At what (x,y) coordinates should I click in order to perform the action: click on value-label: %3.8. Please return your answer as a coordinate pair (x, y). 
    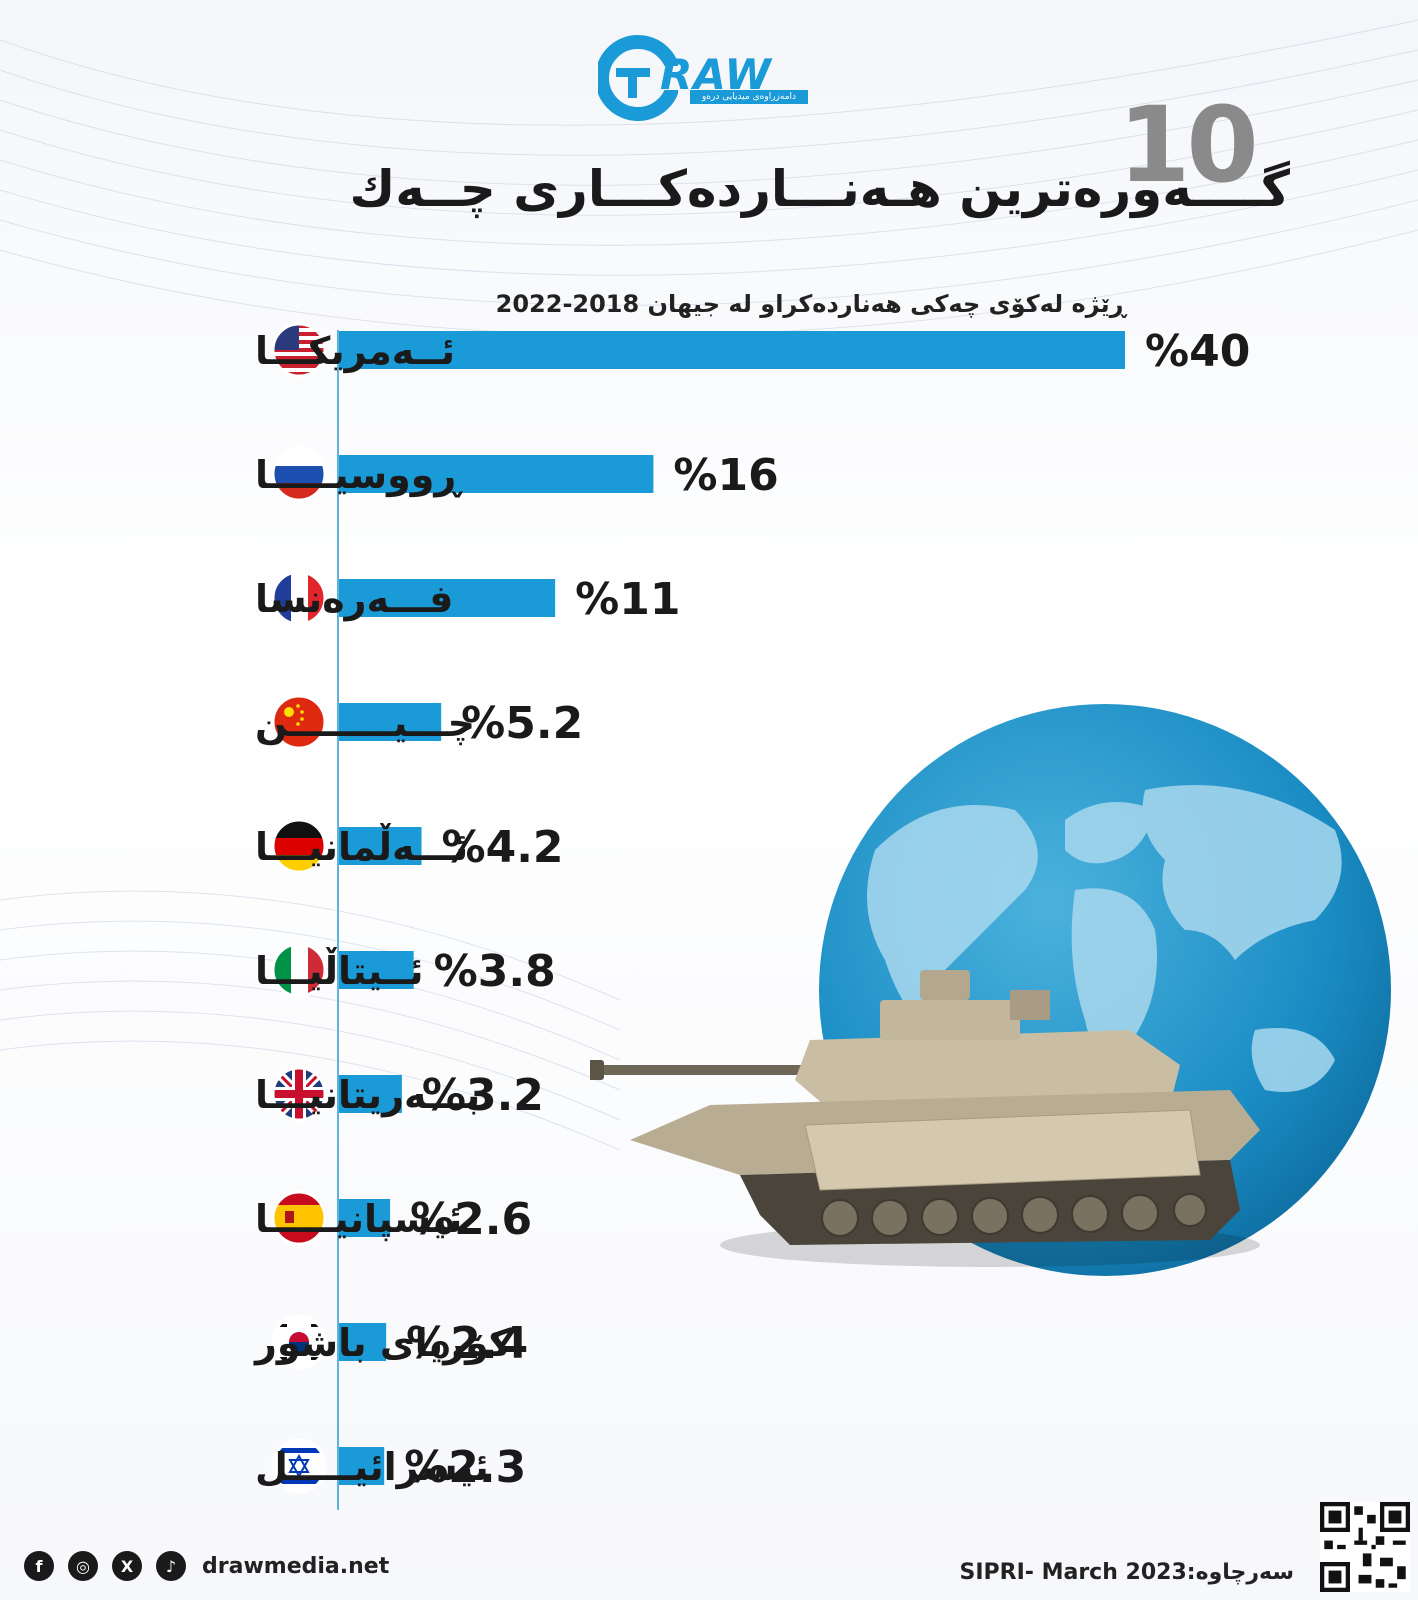
    Looking at the image, I should click on (495, 971).